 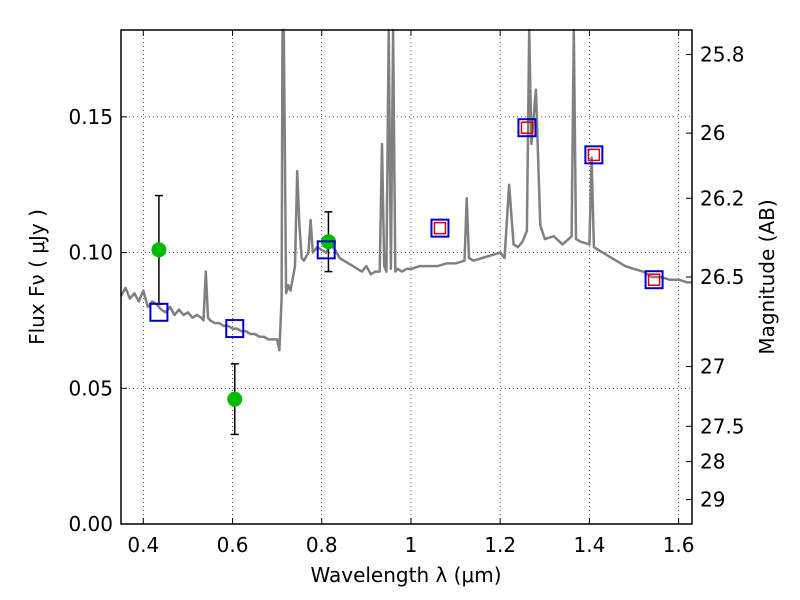 I want to click on y-tick-label: 0.10, so click(x=90, y=253).